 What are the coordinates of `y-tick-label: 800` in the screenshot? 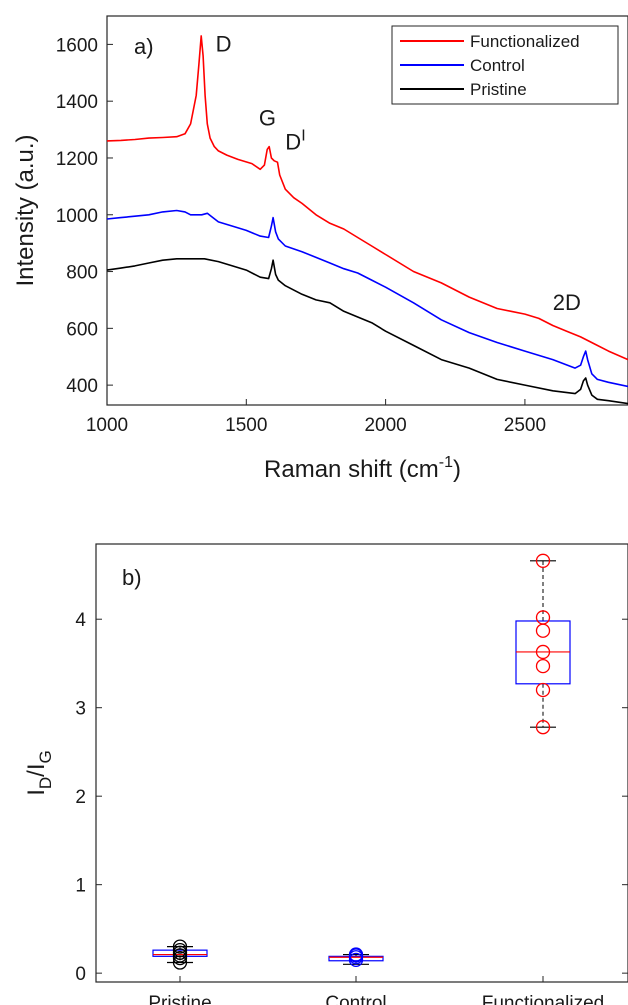 It's located at (82, 273).